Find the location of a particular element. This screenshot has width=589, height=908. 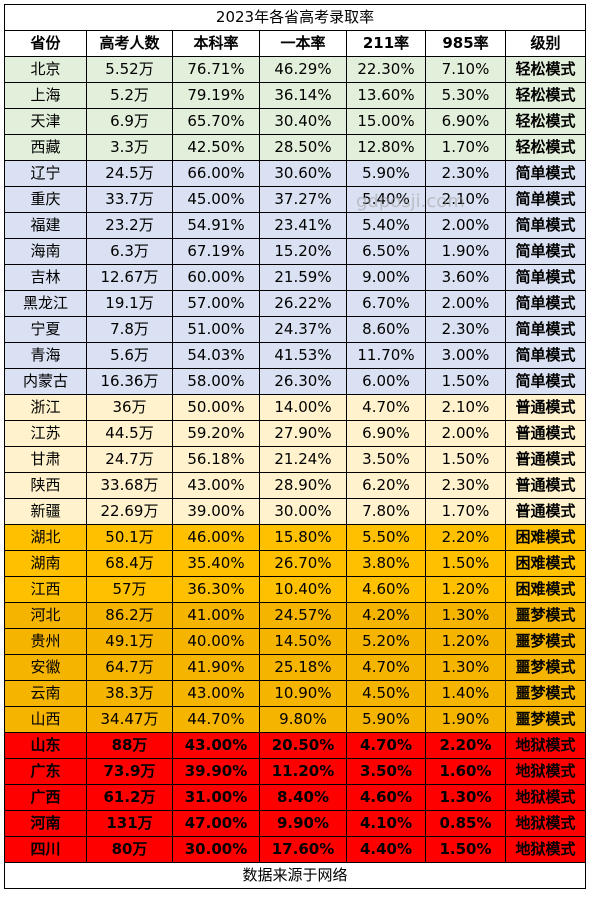

column-header-rate-211: 211率 is located at coordinates (386, 43).